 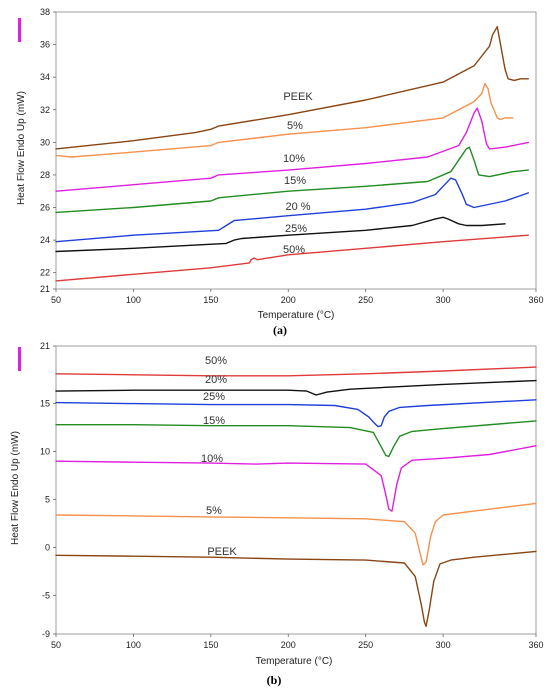 What do you see at coordinates (298, 97) in the screenshot?
I see `panel-a-label-peek: PEEK` at bounding box center [298, 97].